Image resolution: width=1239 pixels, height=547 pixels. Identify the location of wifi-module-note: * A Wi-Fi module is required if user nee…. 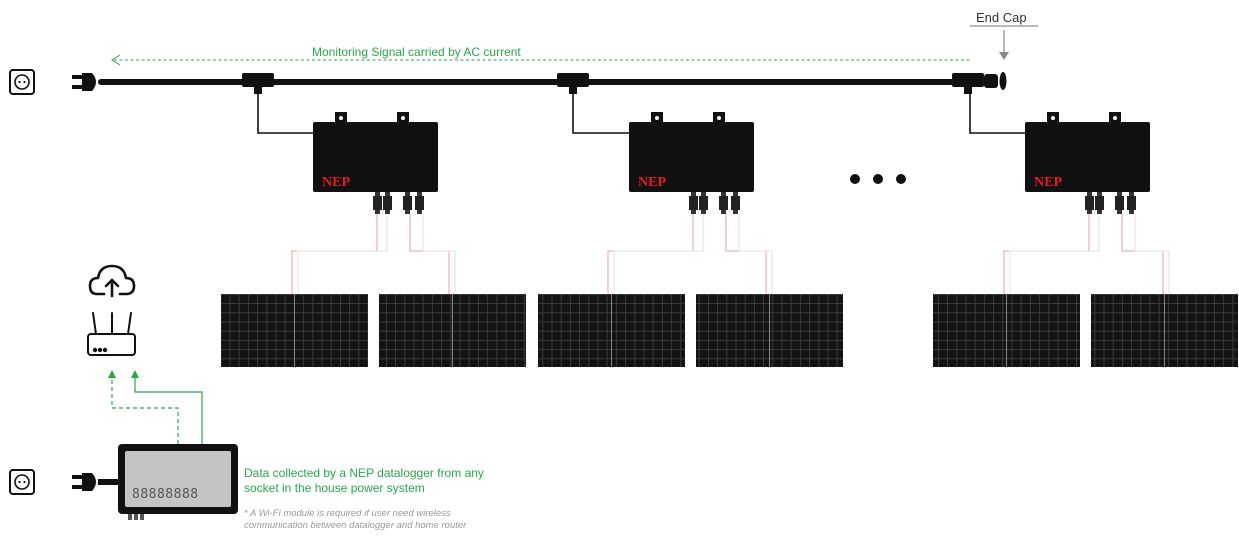
(355, 519).